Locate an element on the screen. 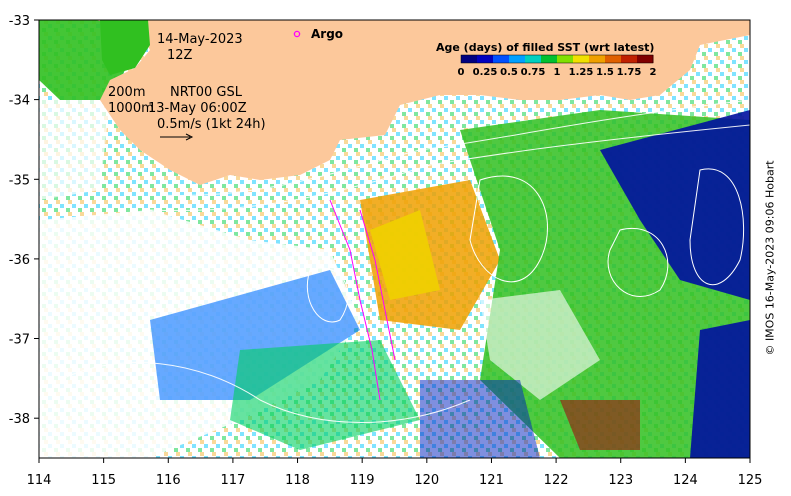  colorbar-tick-label: 0.25 is located at coordinates (485, 72).